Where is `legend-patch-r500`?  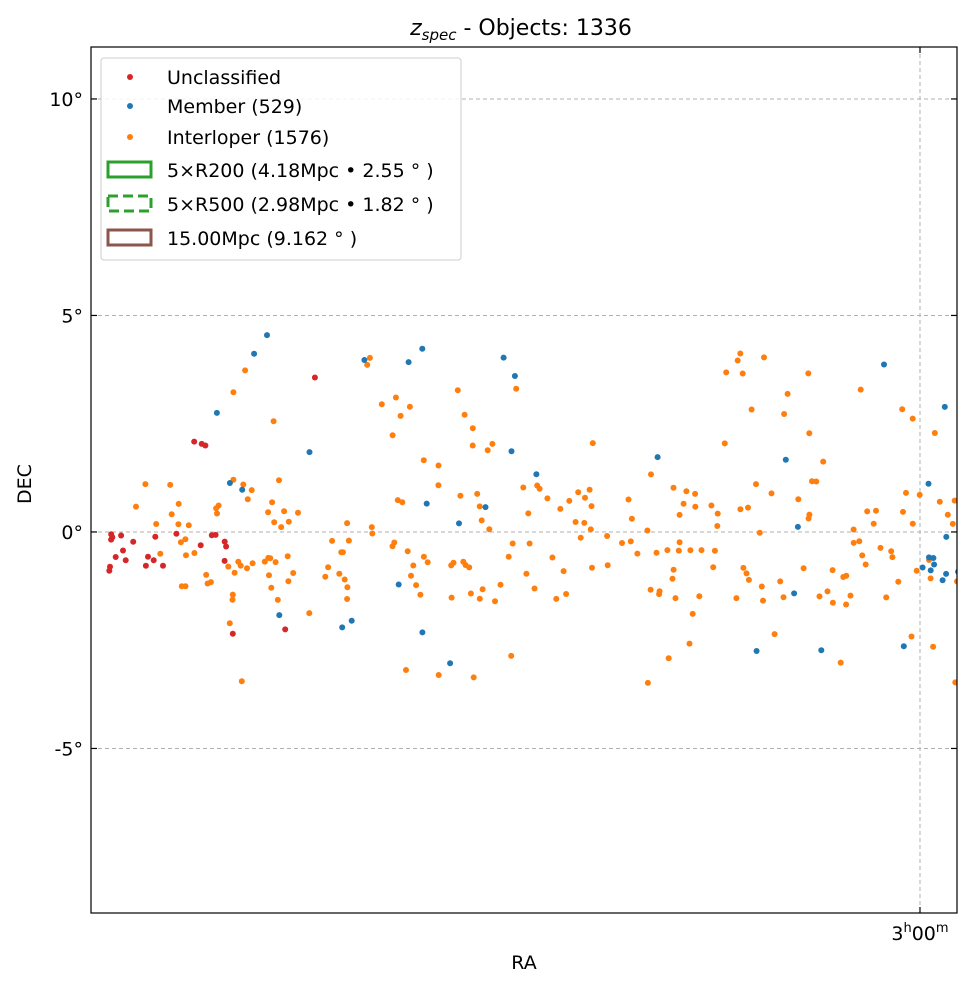
legend-patch-r500 is located at coordinates (129, 203).